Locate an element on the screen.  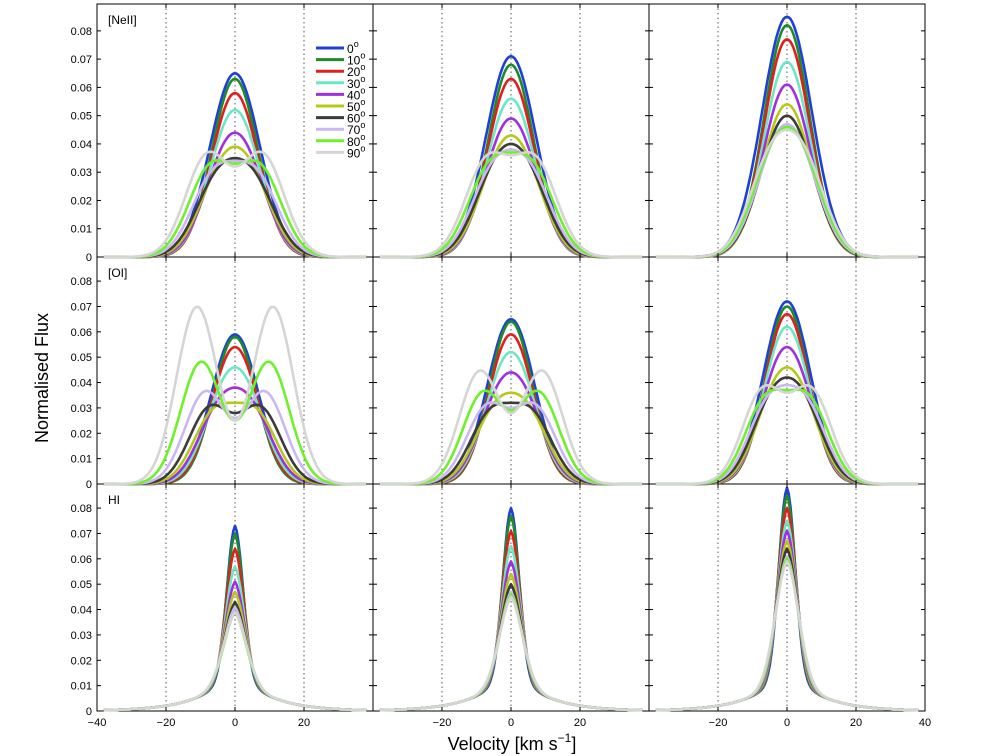
panel-curves-r3-c3 is located at coordinates (787, 599).